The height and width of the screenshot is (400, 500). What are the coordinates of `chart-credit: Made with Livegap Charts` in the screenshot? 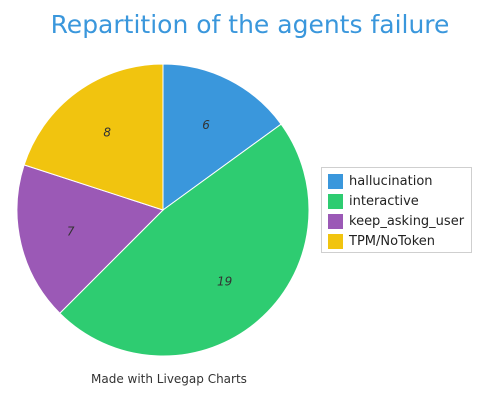 It's located at (169, 379).